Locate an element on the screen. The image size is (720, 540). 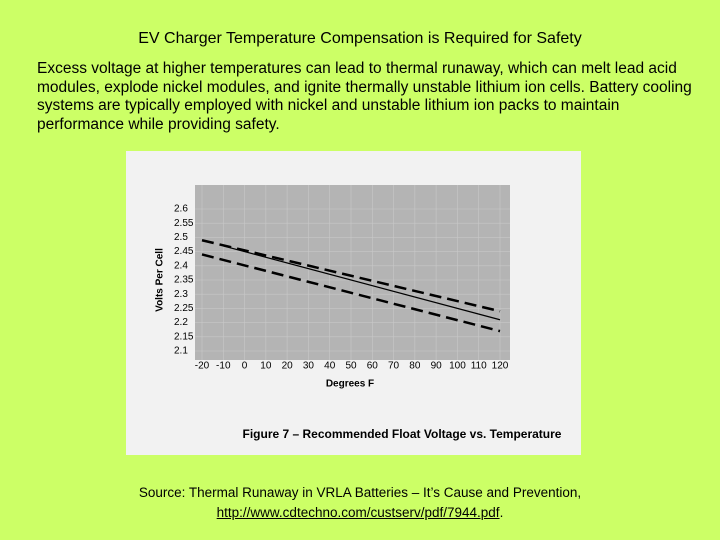
x-tick-label: -20 is located at coordinates (202, 366).